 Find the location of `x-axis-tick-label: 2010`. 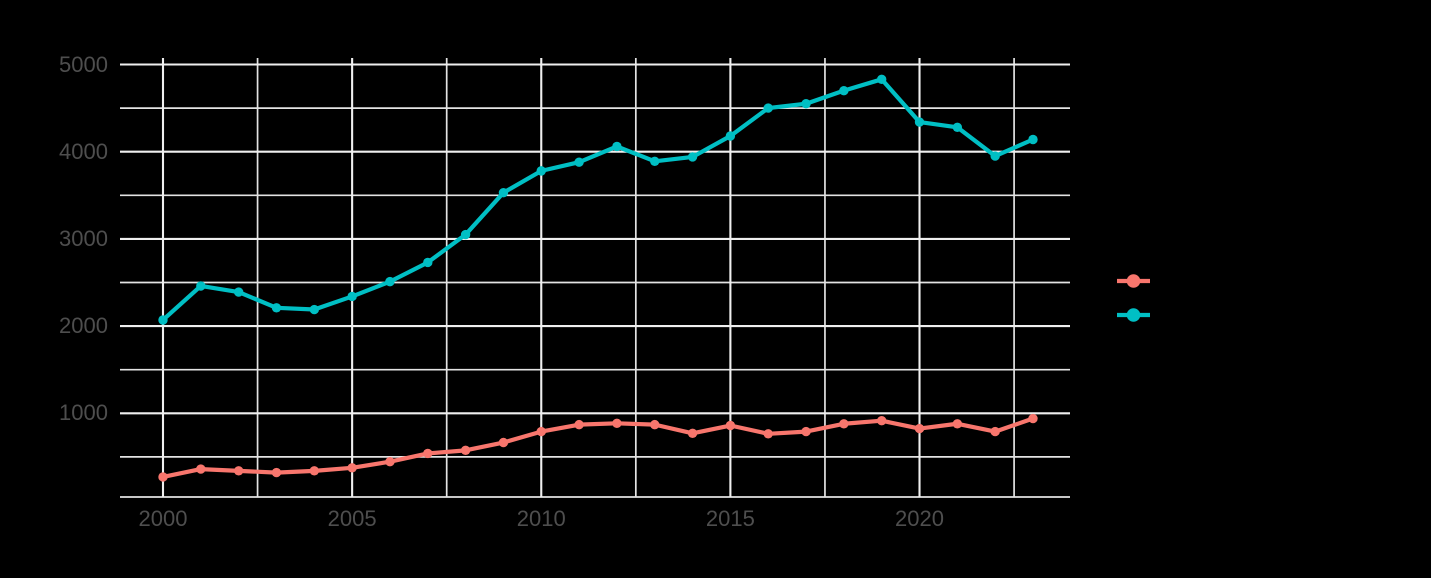

x-axis-tick-label: 2010 is located at coordinates (541, 518).